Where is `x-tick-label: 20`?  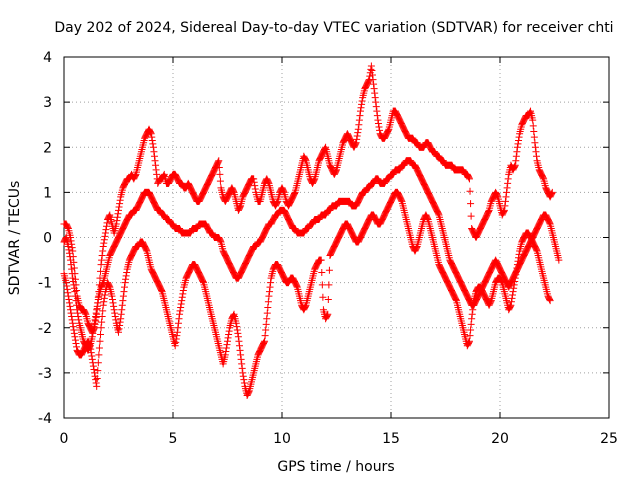 x-tick-label: 20 is located at coordinates (500, 439).